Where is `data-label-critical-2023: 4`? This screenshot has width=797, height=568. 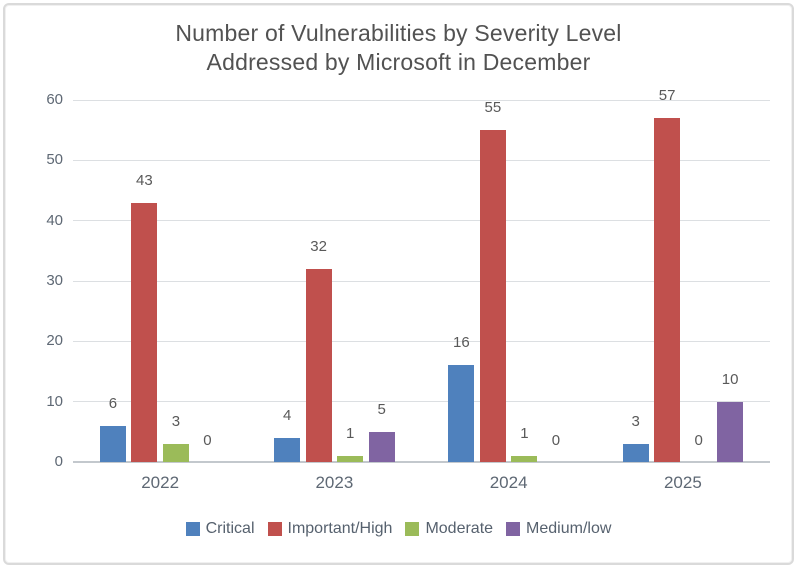
data-label-critical-2023: 4 is located at coordinates (287, 415).